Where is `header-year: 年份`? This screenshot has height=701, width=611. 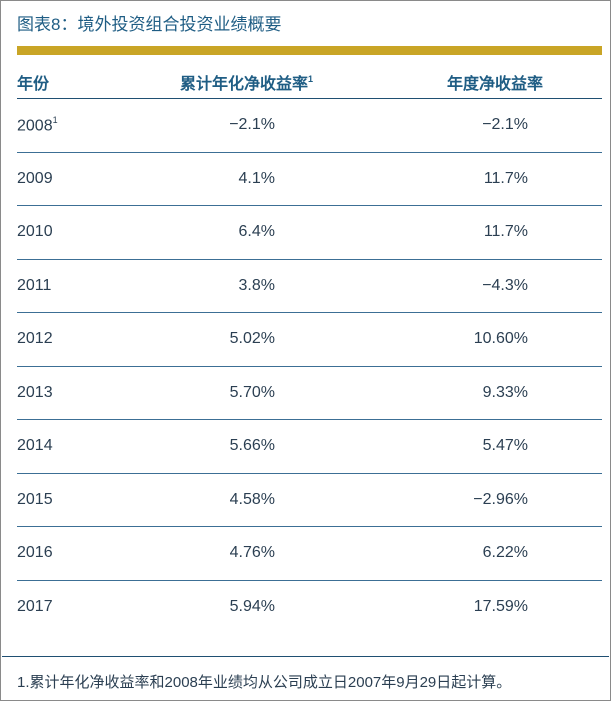
header-year: 年份 is located at coordinates (33, 84).